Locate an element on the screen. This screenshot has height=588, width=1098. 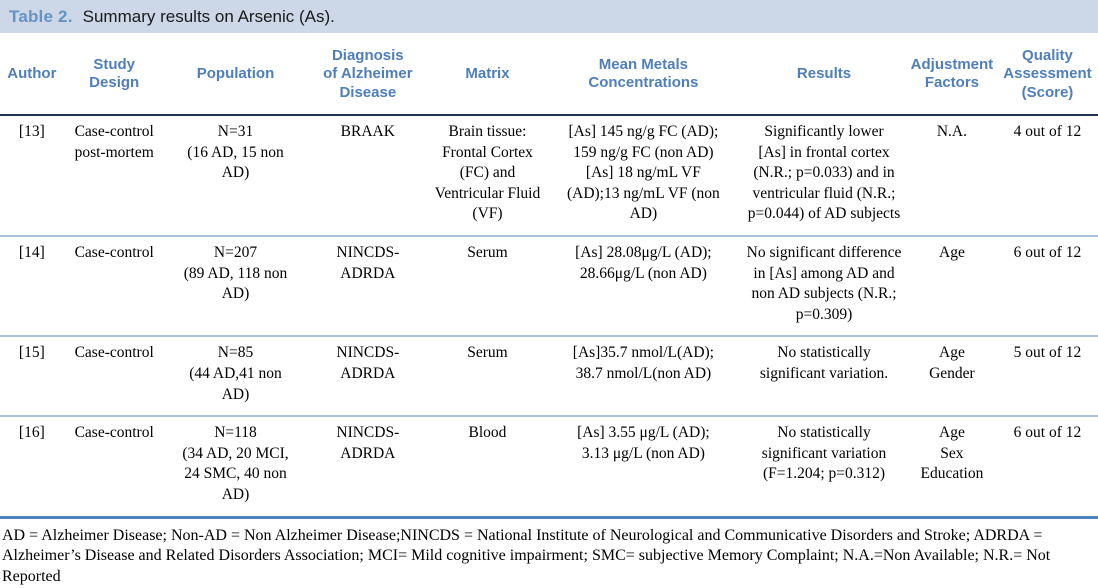
col-header-author: Author is located at coordinates (32, 74).